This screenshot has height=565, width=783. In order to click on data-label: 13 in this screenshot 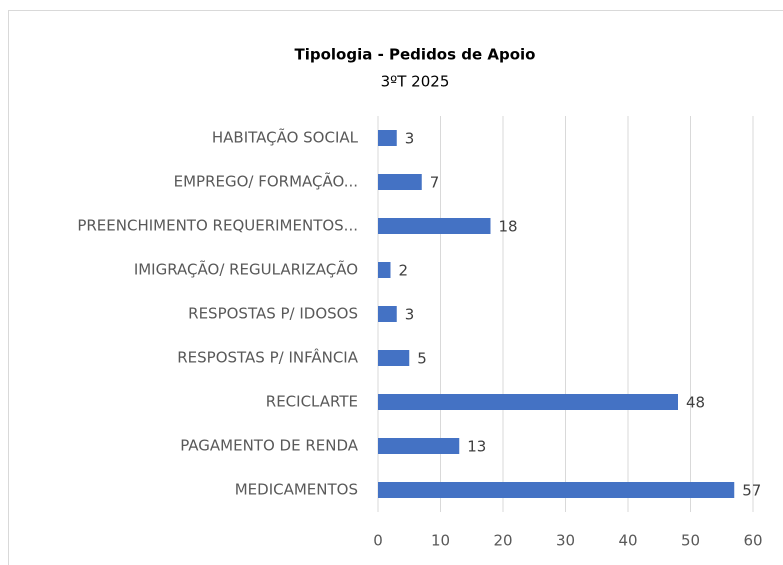, I will do `click(476, 447)`.